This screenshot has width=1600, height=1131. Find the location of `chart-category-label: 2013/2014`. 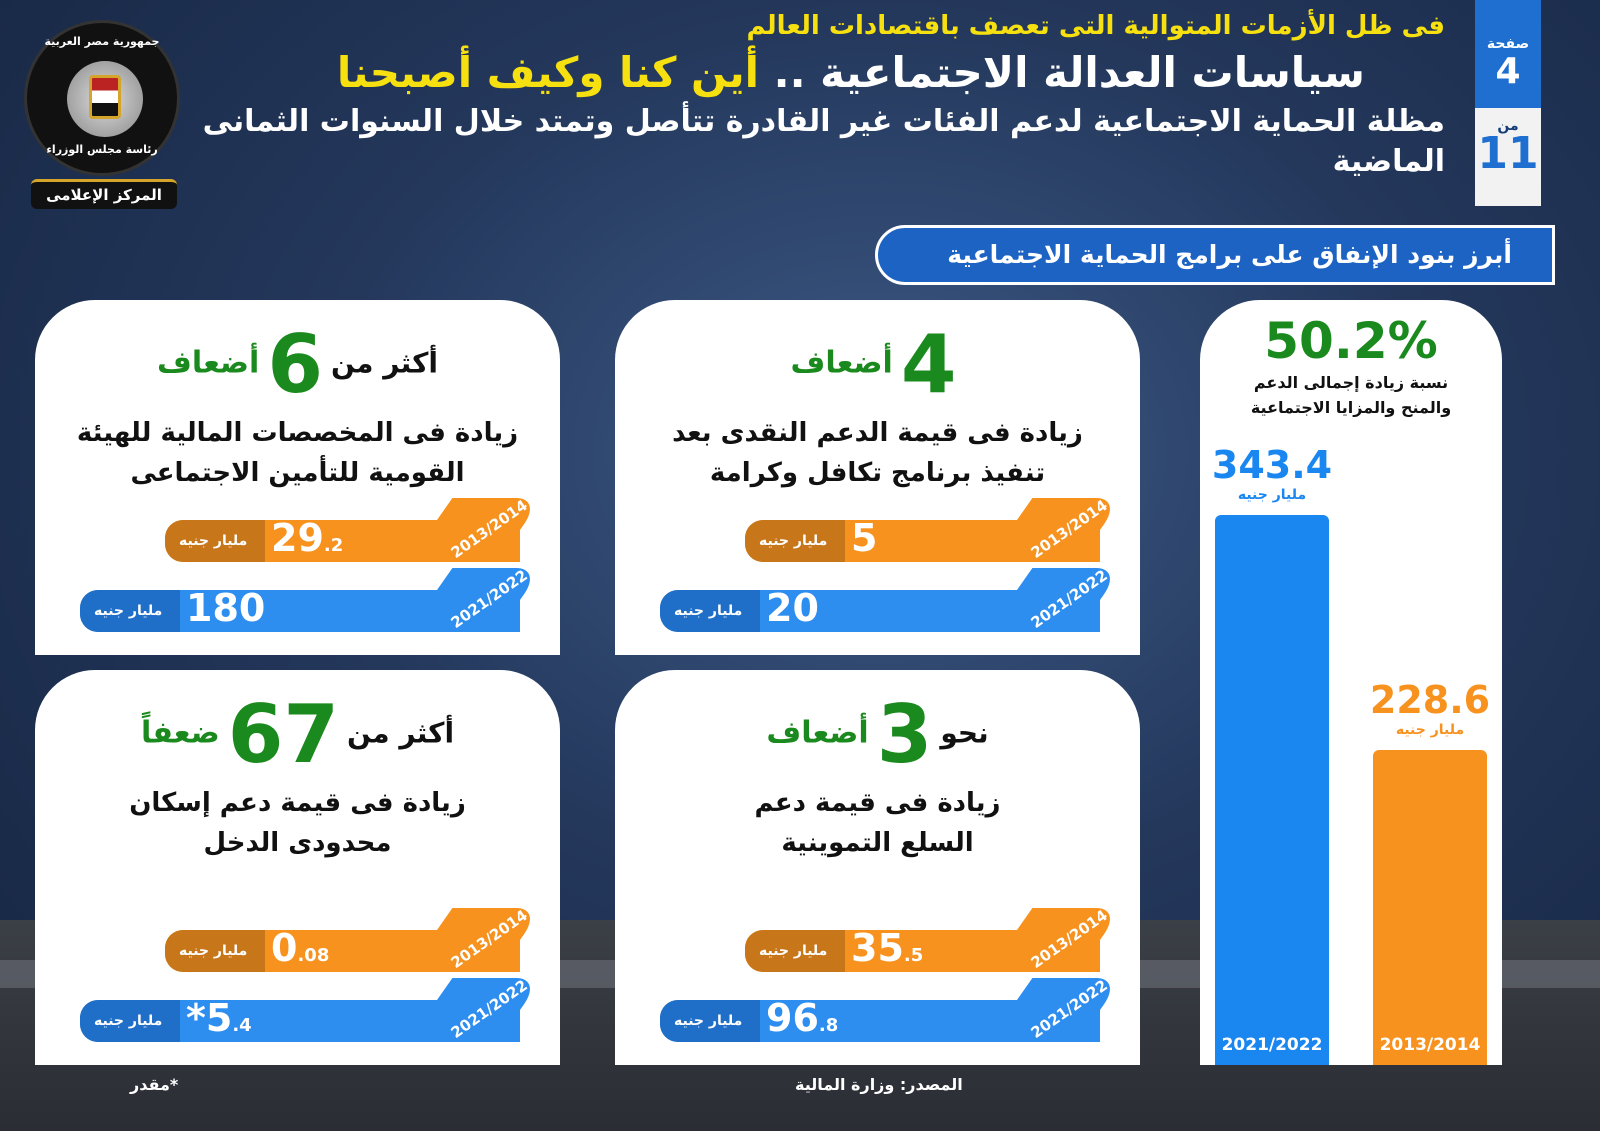

chart-category-label: 2013/2014 is located at coordinates (1430, 1045).